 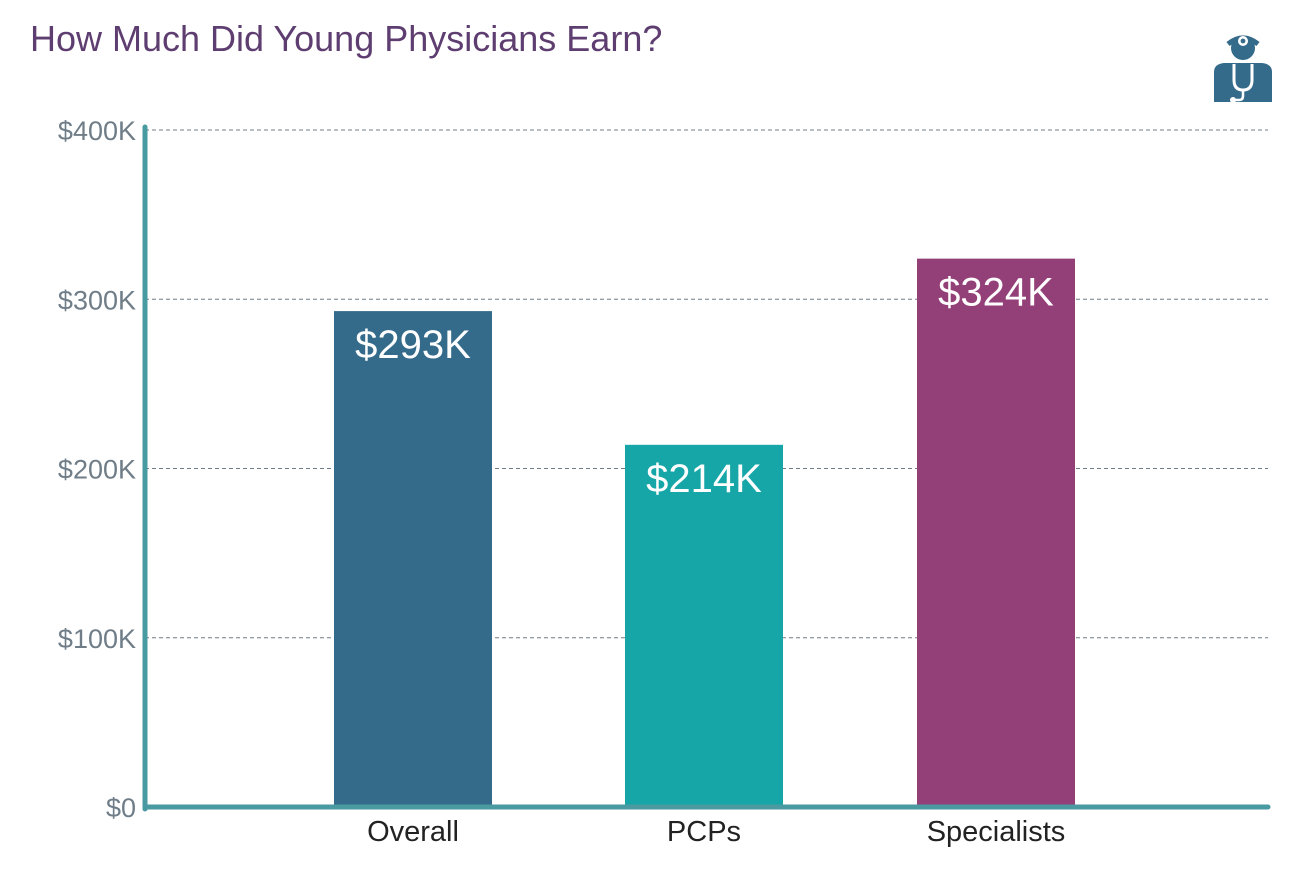 What do you see at coordinates (996, 293) in the screenshot?
I see `data-label: $324K` at bounding box center [996, 293].